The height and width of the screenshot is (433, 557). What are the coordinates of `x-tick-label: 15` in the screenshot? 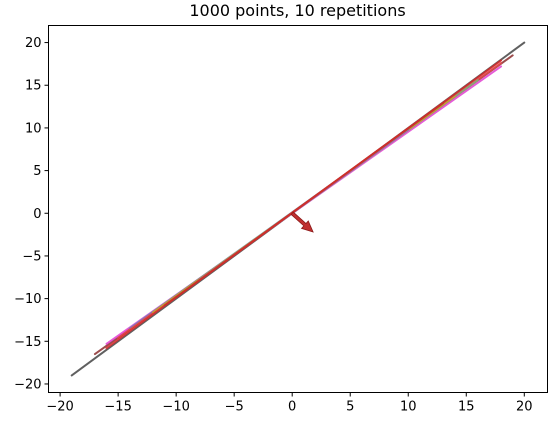 It's located at (466, 407).